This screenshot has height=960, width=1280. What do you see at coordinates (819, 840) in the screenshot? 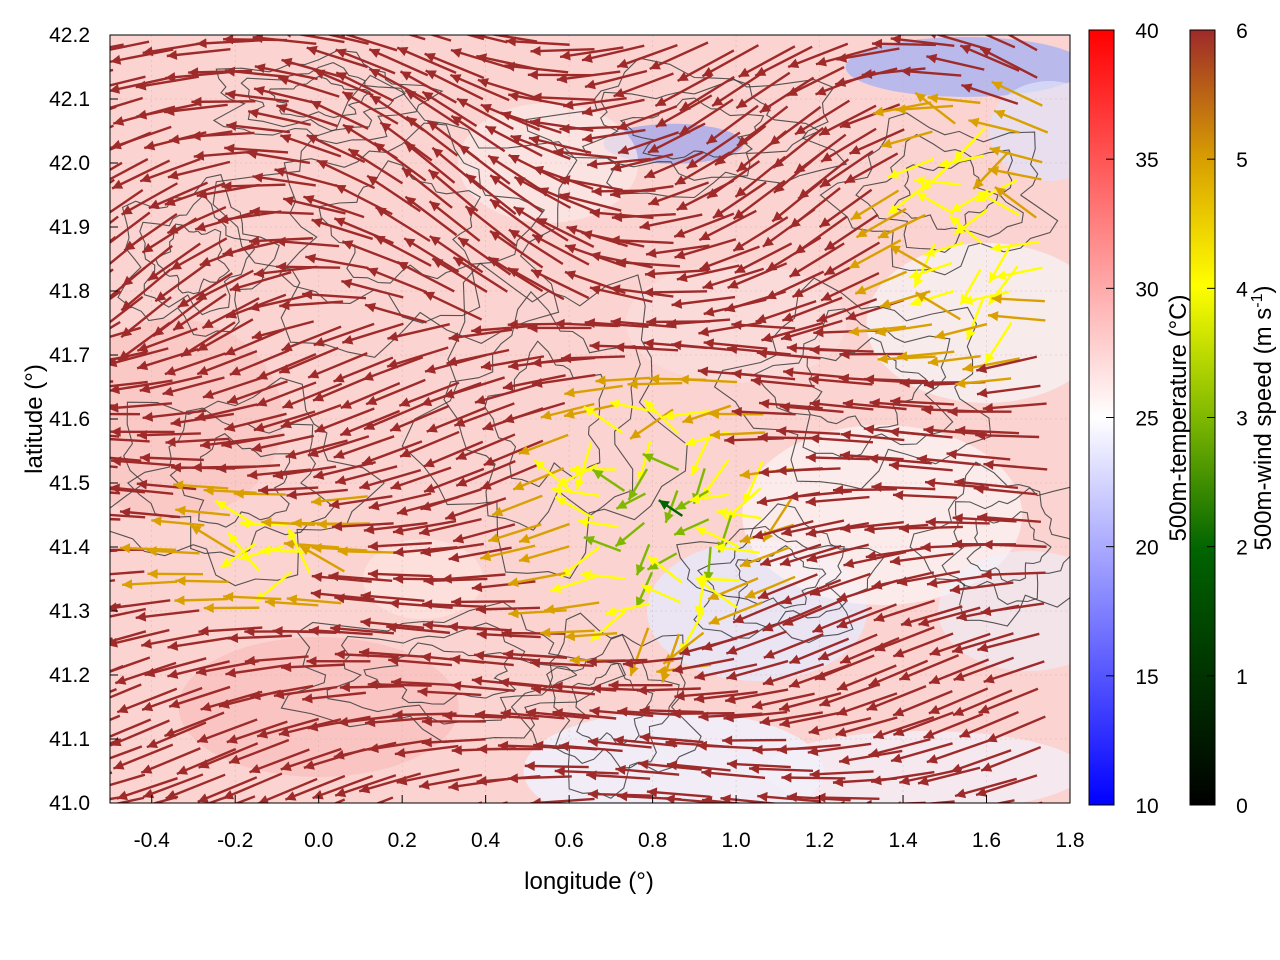
I see `x-tick-label: 1.2` at bounding box center [819, 840].